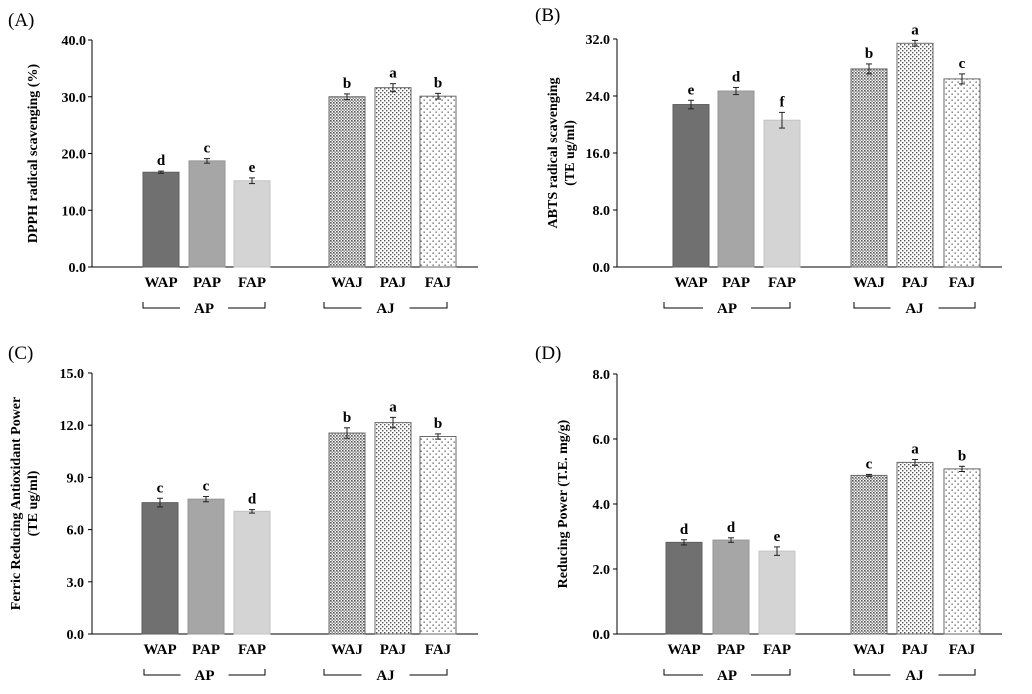 The width and height of the screenshot is (1032, 694). What do you see at coordinates (598, 40) in the screenshot?
I see `y-tick-label: 32.0` at bounding box center [598, 40].